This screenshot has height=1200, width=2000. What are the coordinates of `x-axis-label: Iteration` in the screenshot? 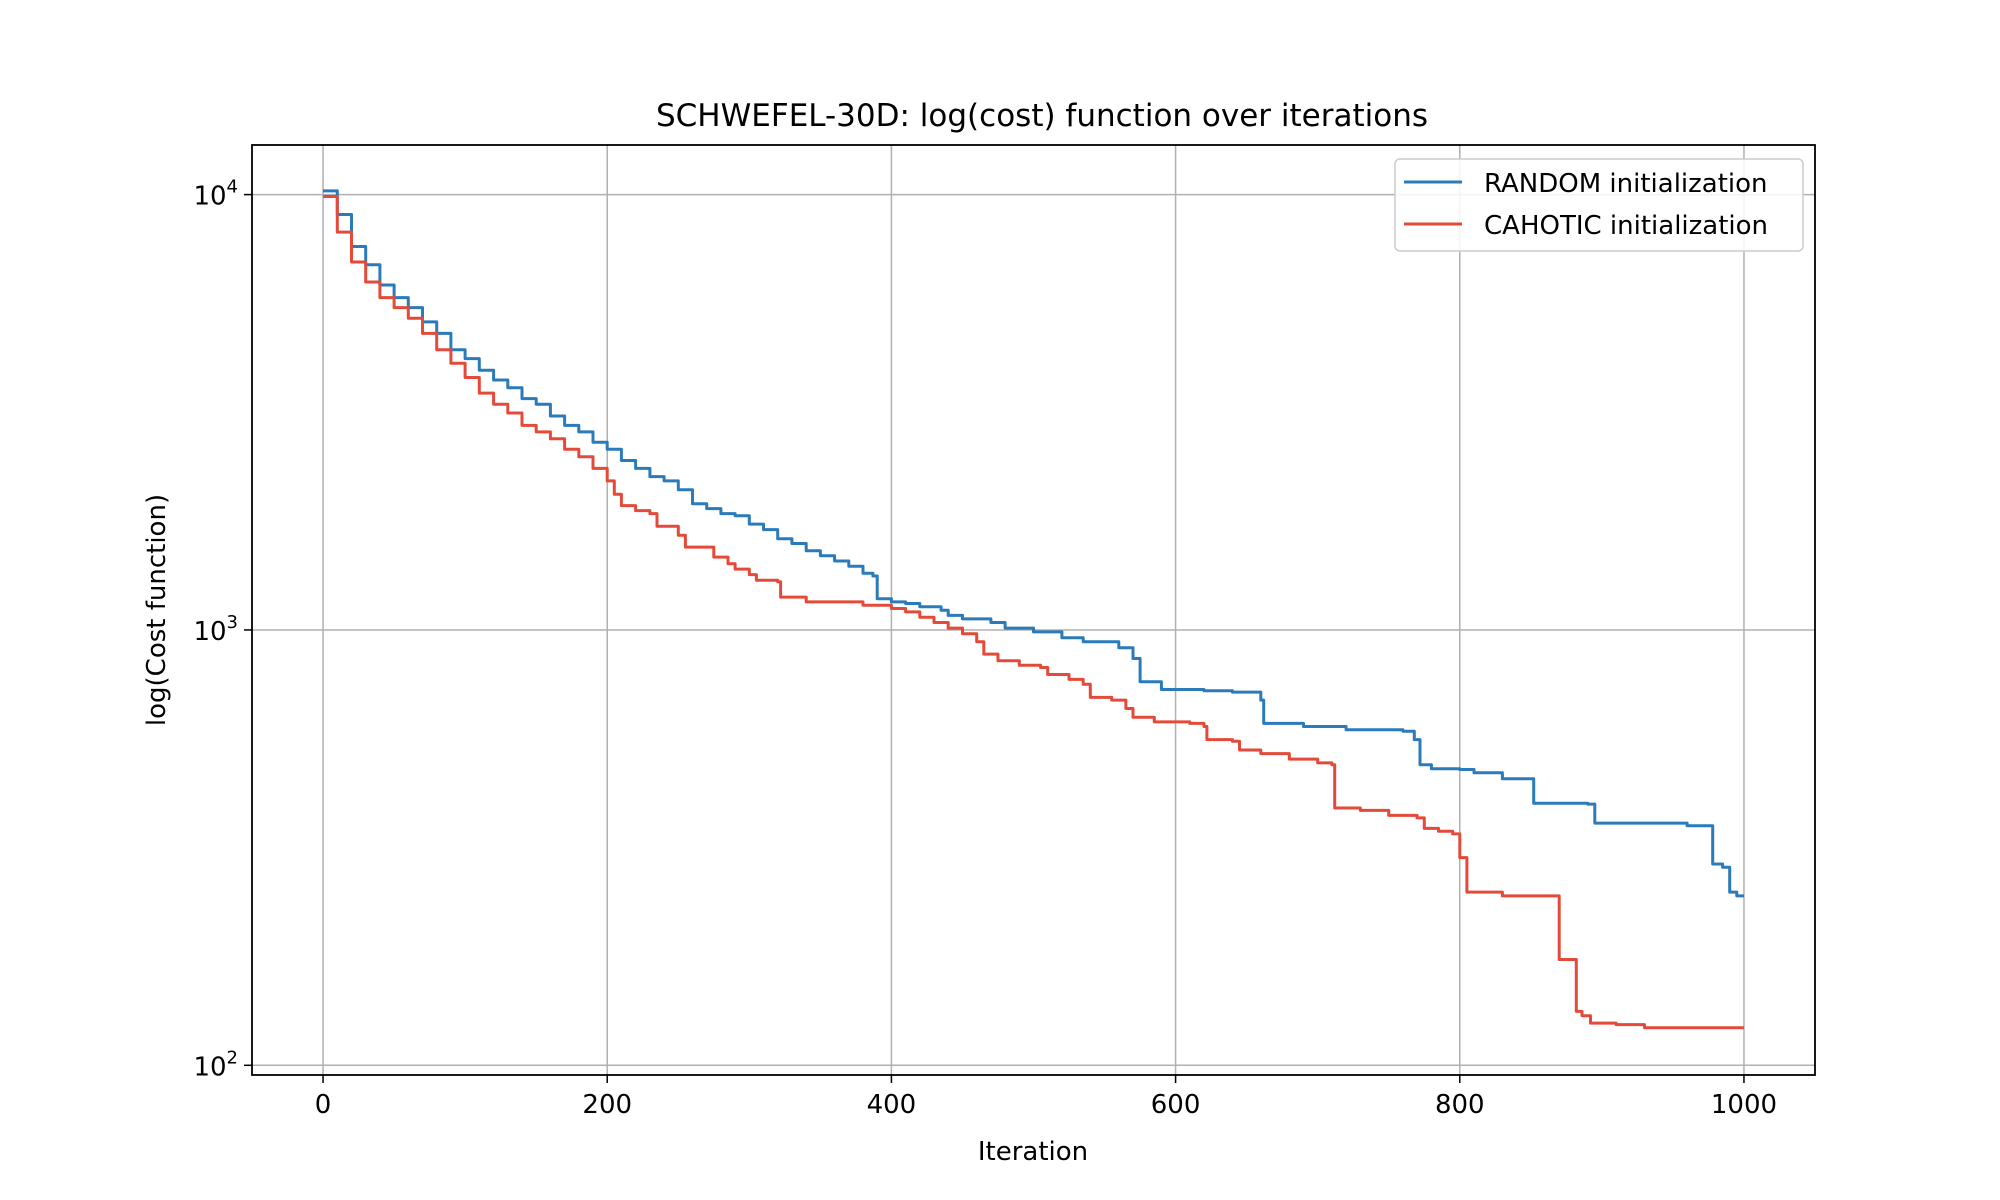 It's located at (1033, 1152).